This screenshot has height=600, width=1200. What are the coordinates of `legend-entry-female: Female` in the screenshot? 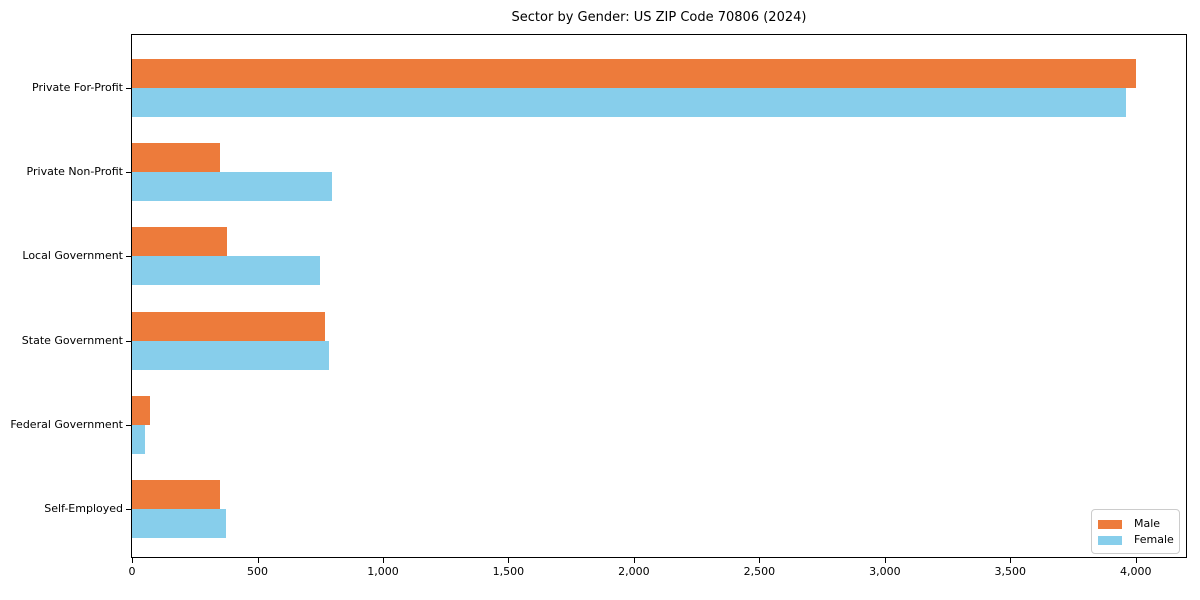 It's located at (1136, 540).